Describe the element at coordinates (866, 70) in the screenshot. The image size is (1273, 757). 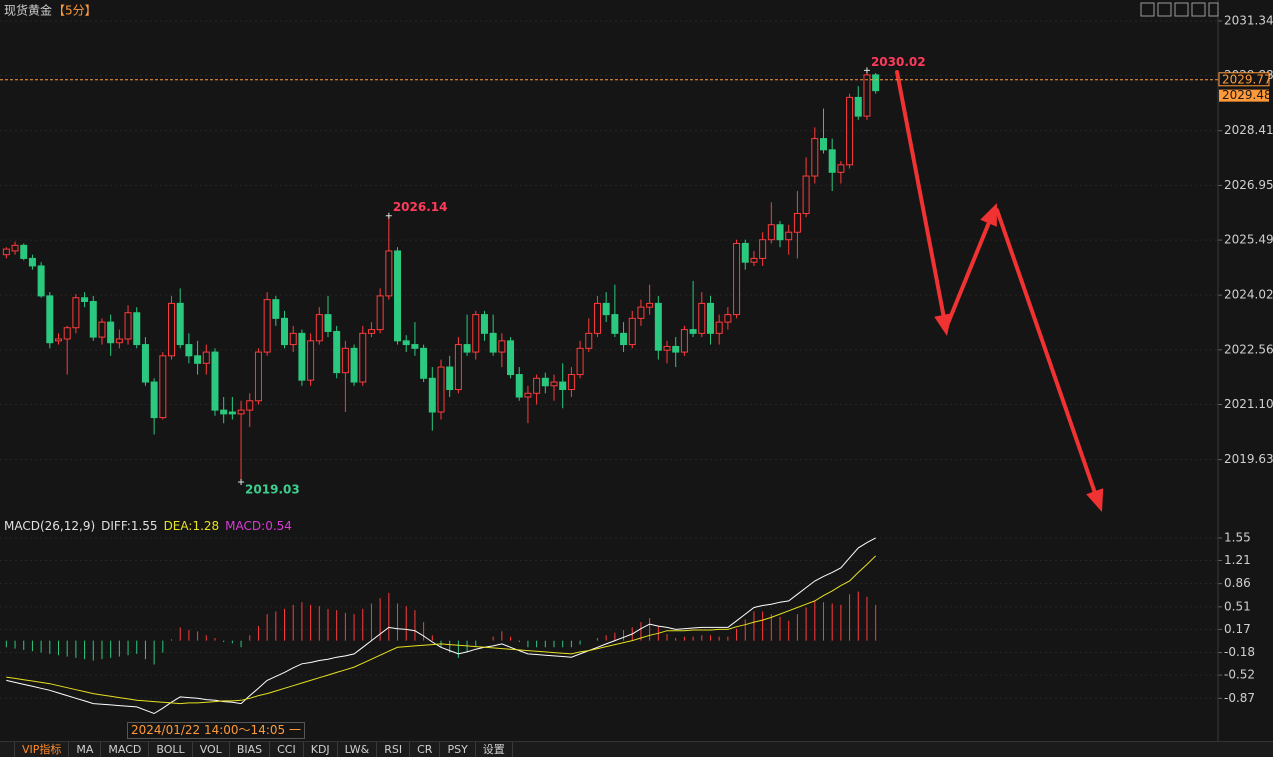
I see `extreme-marker` at that location.